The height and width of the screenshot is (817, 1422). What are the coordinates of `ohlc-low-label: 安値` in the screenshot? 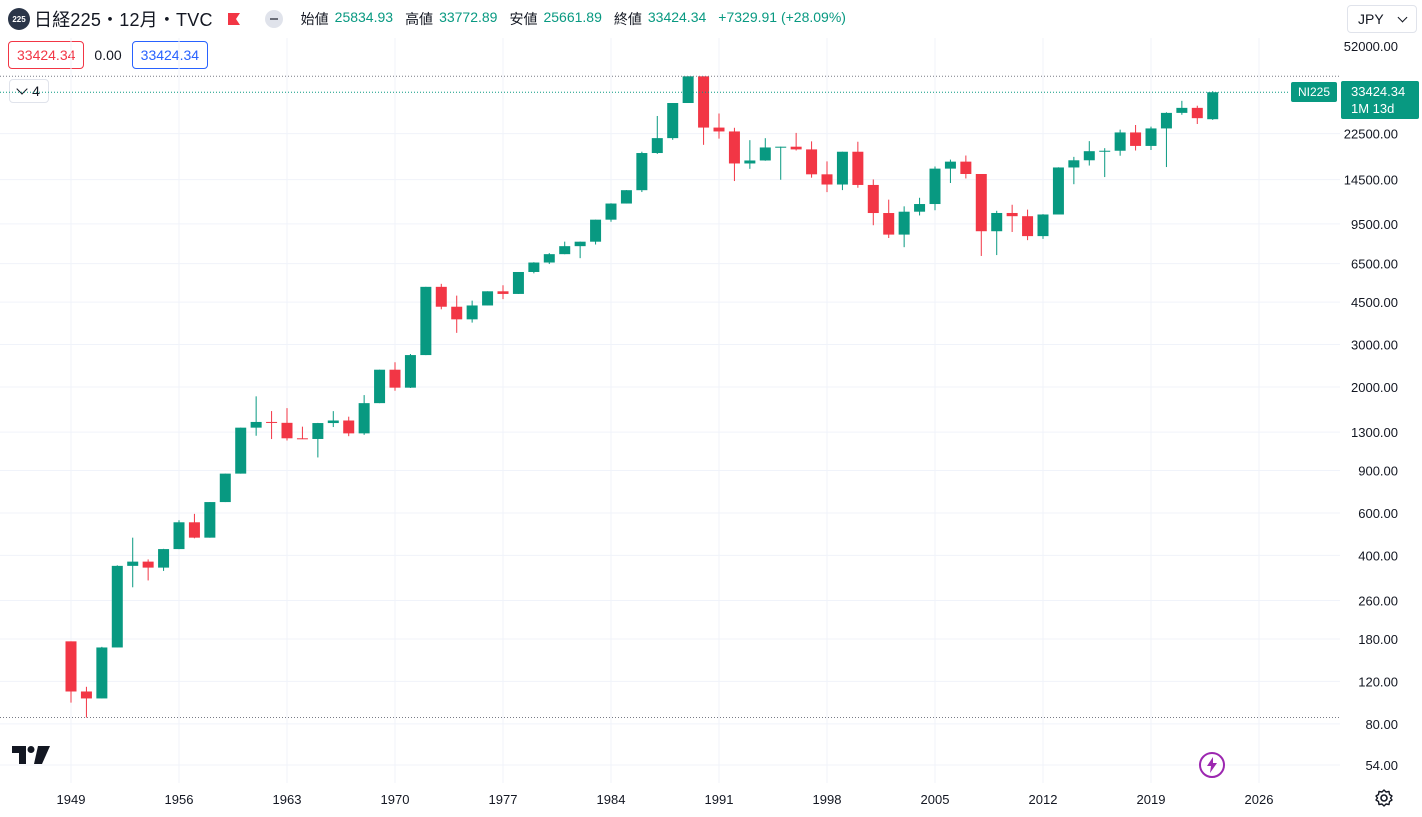 It's located at (523, 19).